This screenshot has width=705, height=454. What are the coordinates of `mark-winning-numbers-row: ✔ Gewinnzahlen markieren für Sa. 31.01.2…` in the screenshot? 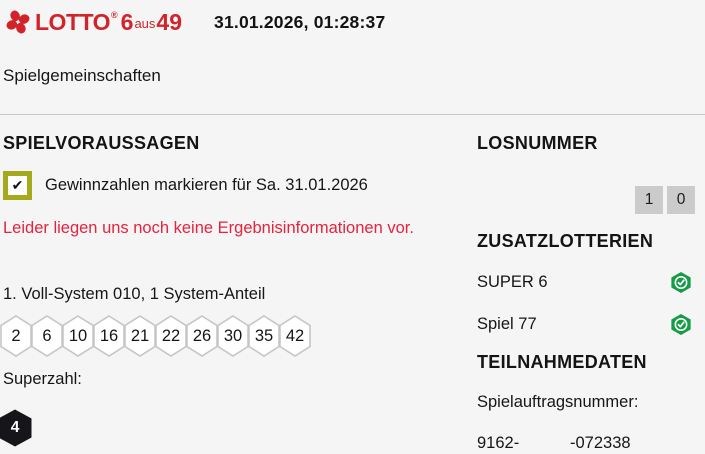 It's located at (234, 185).